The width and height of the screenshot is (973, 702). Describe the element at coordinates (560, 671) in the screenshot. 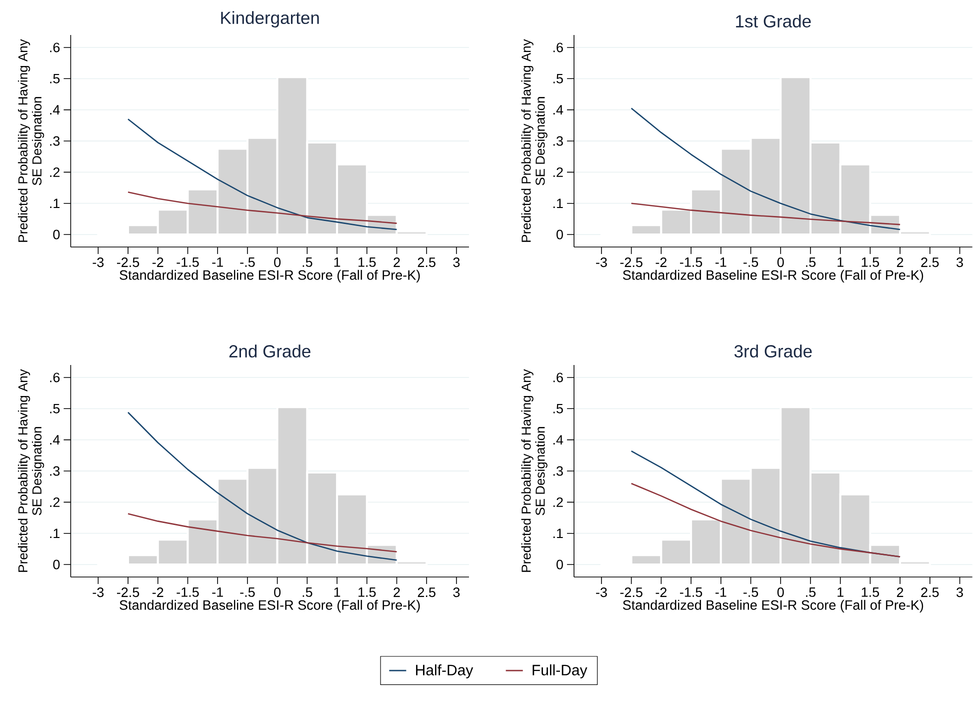

I see `legend-label: Full-Day` at that location.